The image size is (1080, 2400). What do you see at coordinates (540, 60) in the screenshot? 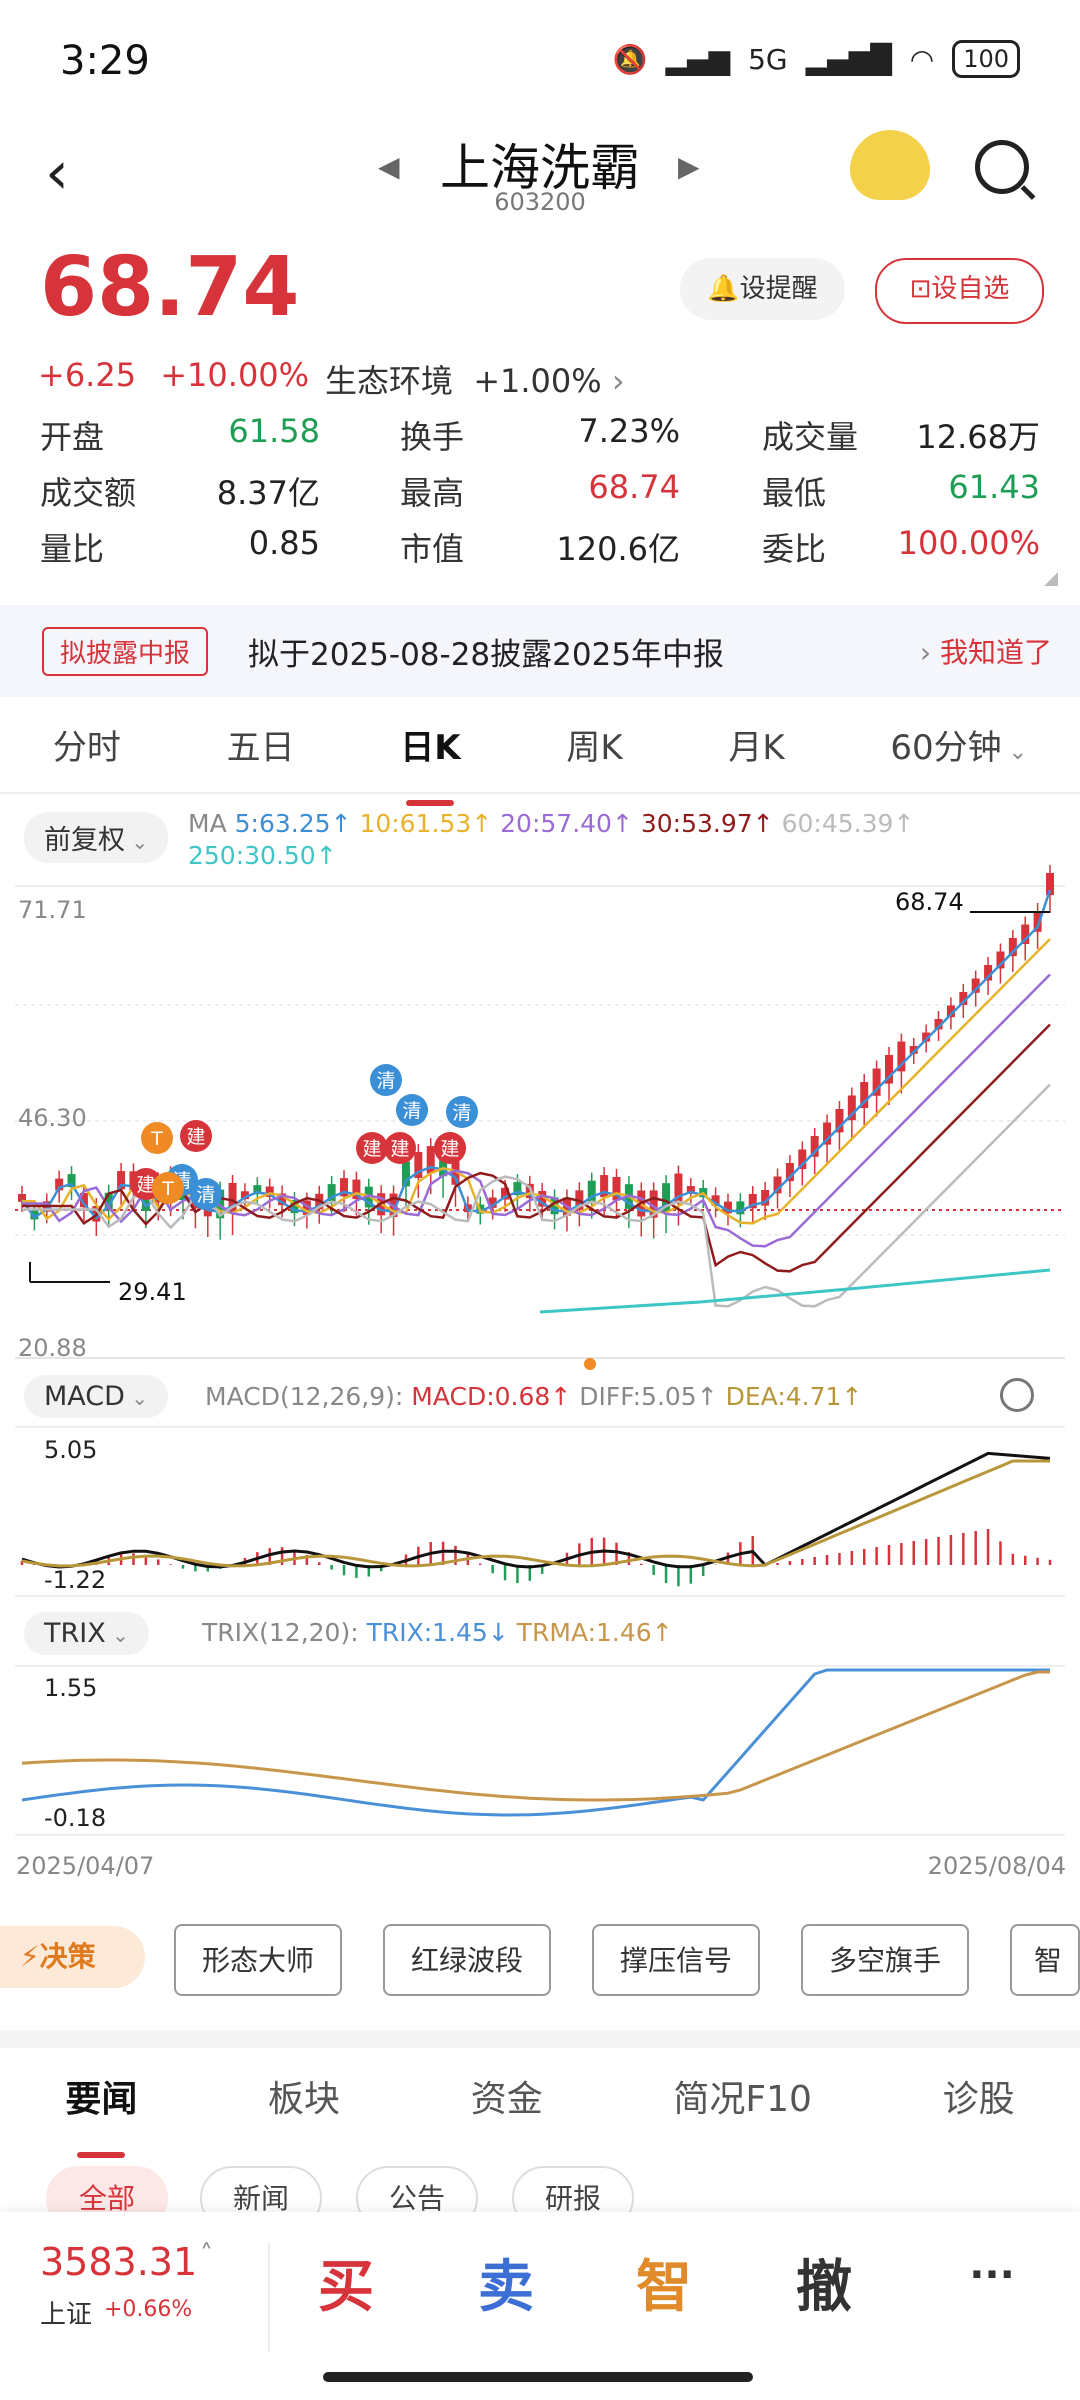
I see `status-bar: 3:29 🔕 ▂▄▆ 5G ▂▄▆█ ◠ 100` at bounding box center [540, 60].